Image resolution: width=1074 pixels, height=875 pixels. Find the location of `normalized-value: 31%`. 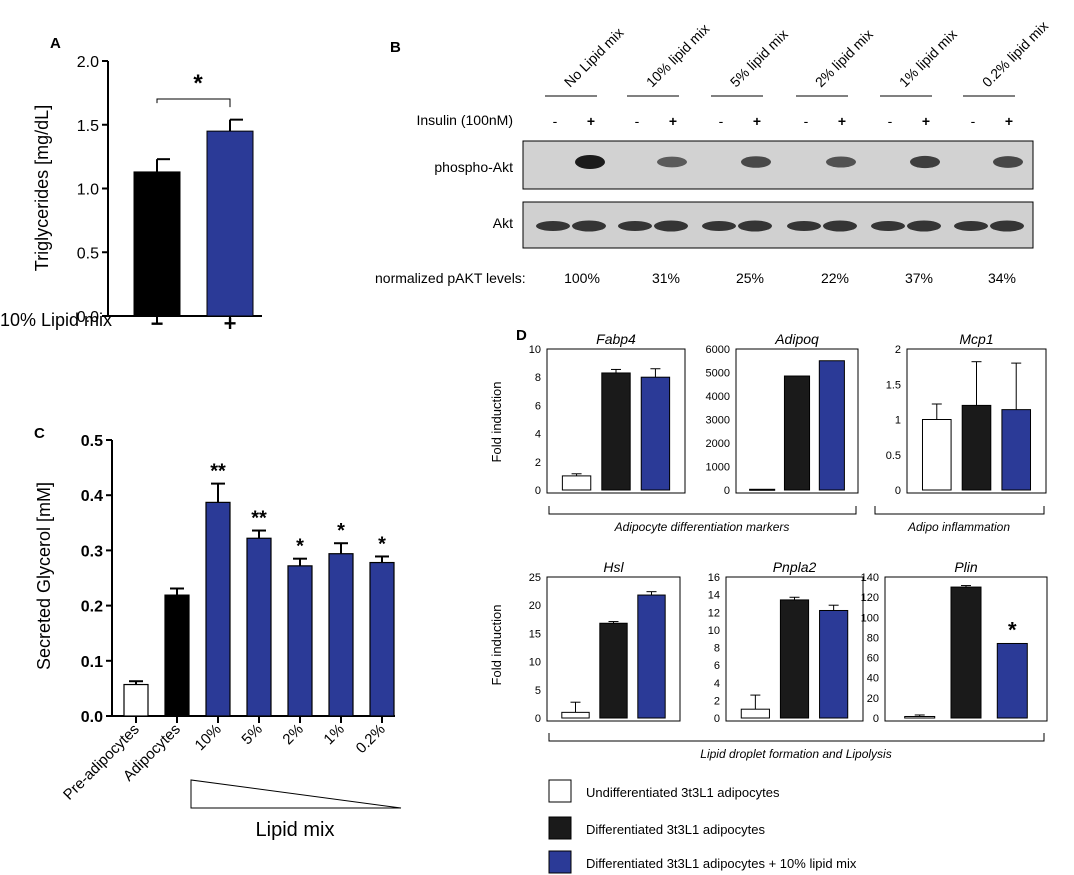

normalized-value: 31% is located at coordinates (666, 278).